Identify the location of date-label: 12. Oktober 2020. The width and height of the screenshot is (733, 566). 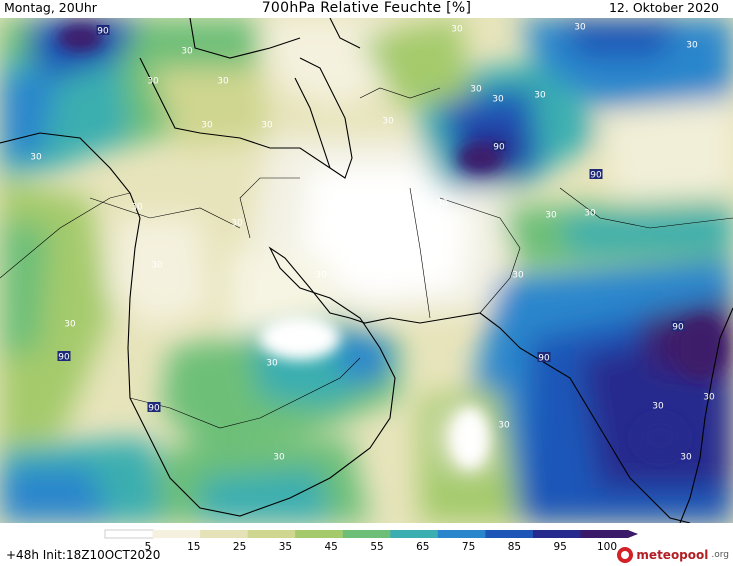
(663, 7).